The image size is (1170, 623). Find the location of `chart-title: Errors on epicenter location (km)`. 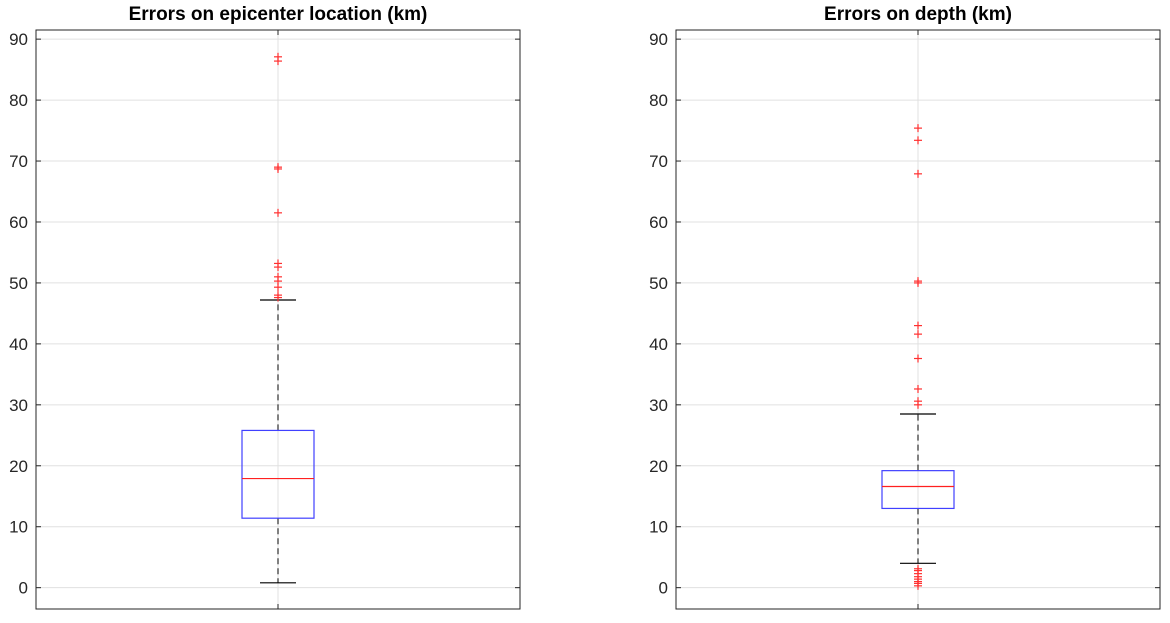

chart-title: Errors on epicenter location (km) is located at coordinates (278, 14).